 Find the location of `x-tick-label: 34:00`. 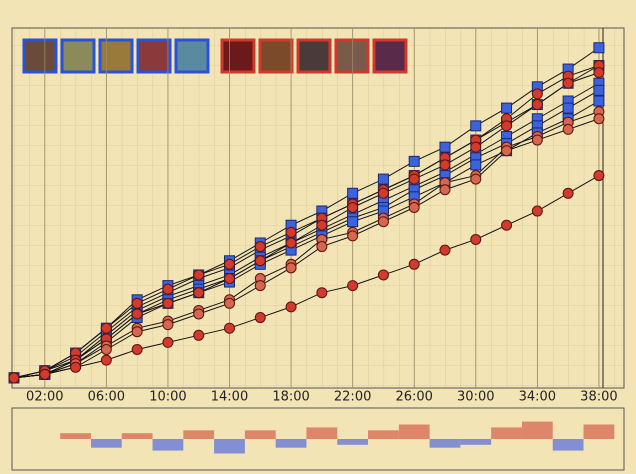

x-tick-label: 34:00 is located at coordinates (537, 397).